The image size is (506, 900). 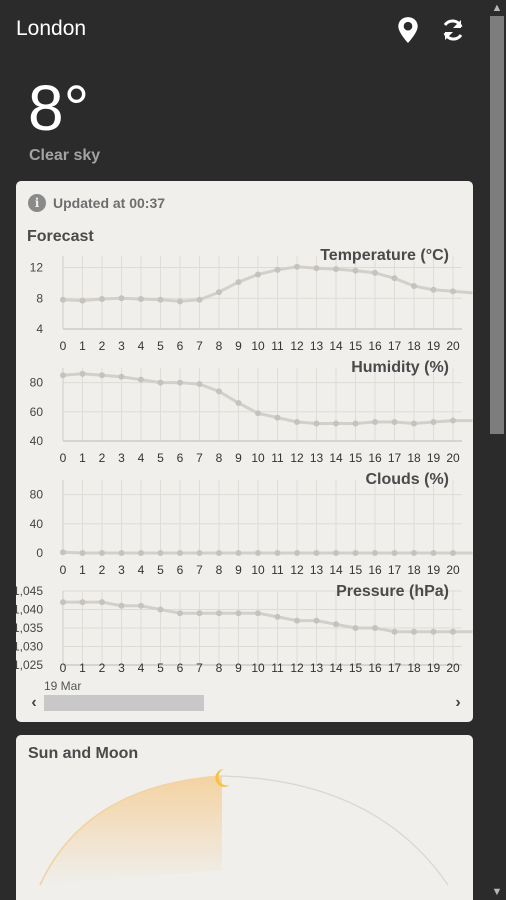 I want to click on page-scrollbar-thumb, so click(x=497, y=225).